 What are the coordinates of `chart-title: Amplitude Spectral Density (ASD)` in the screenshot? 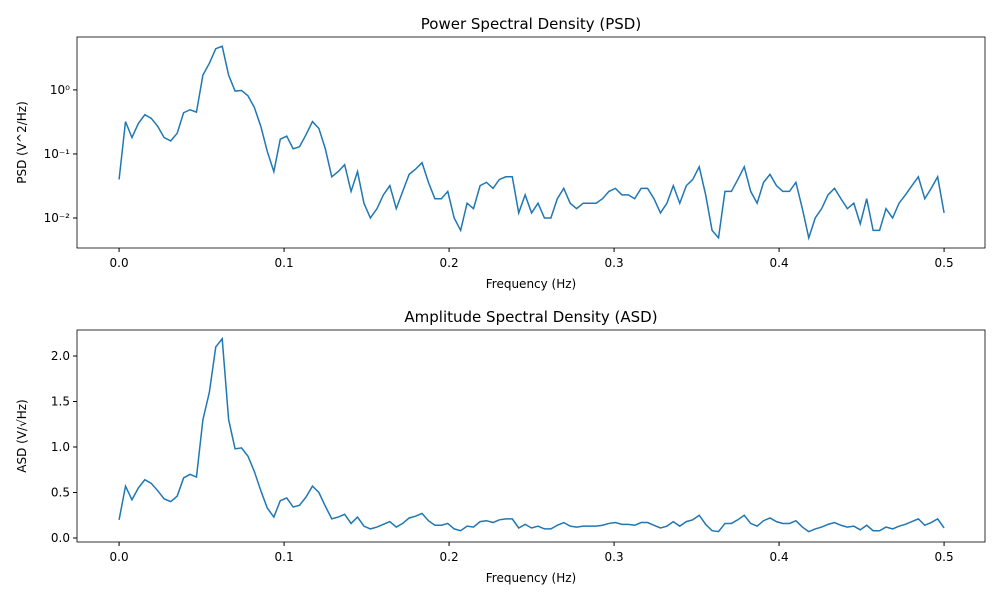 It's located at (530, 317).